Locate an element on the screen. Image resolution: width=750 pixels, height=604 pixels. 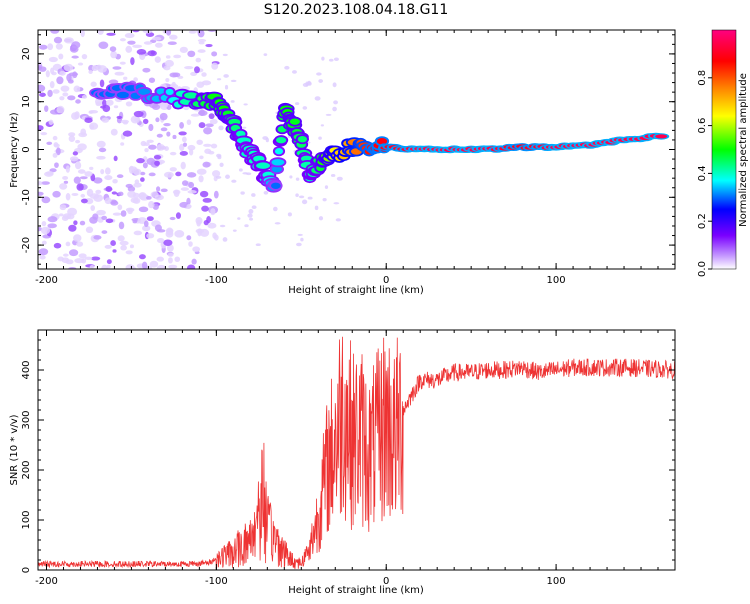
colorbar-tick-label: 0.2 is located at coordinates (702, 221).